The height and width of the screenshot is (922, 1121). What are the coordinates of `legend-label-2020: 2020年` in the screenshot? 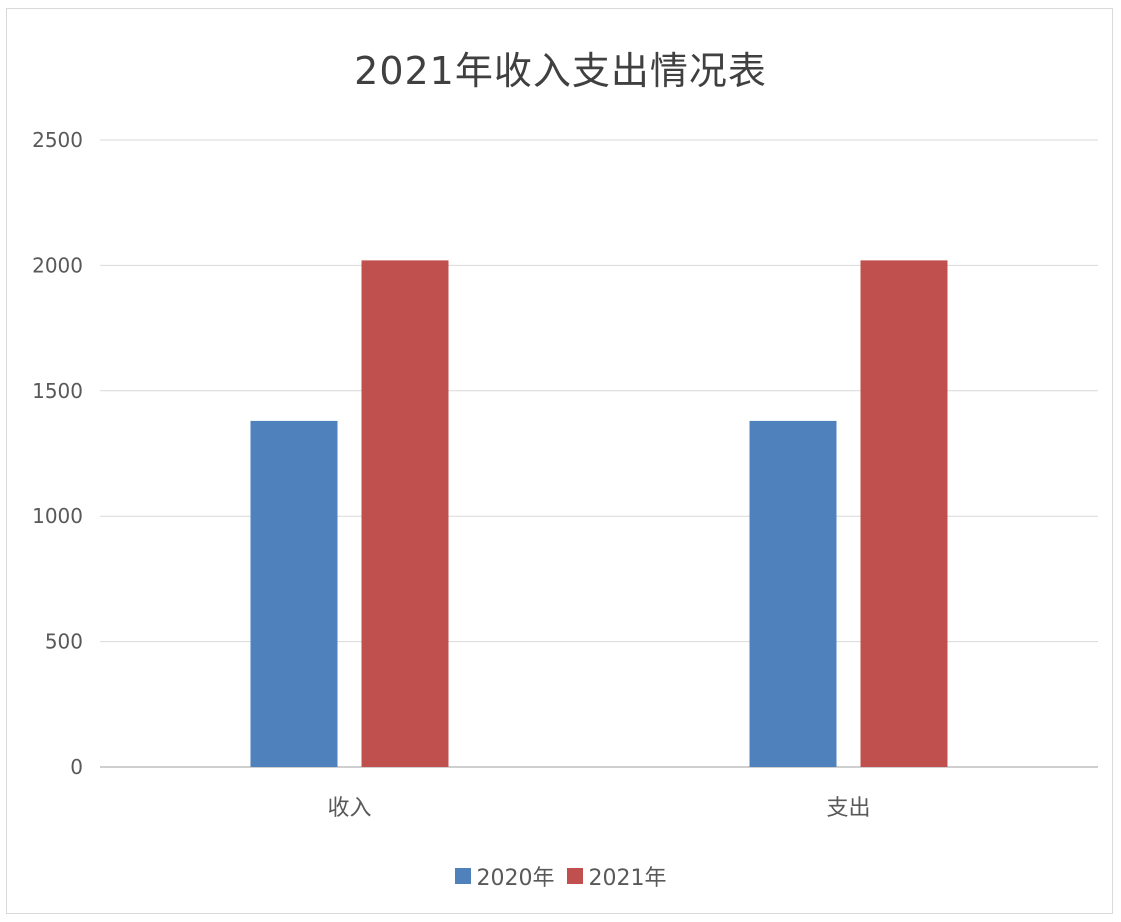 It's located at (515, 878).